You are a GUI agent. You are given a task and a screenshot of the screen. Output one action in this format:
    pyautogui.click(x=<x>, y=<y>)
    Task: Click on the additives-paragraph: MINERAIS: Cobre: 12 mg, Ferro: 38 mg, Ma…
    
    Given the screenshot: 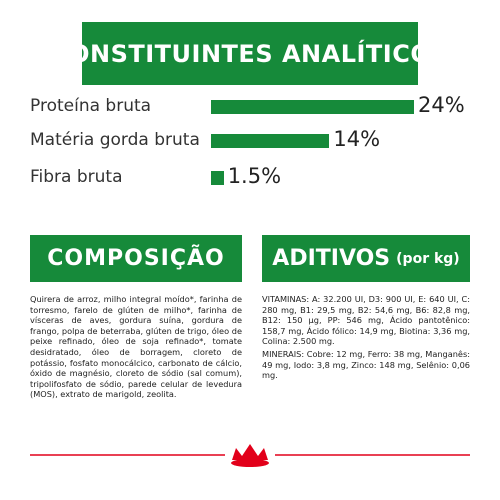 What is the action you would take?
    pyautogui.click(x=366, y=364)
    